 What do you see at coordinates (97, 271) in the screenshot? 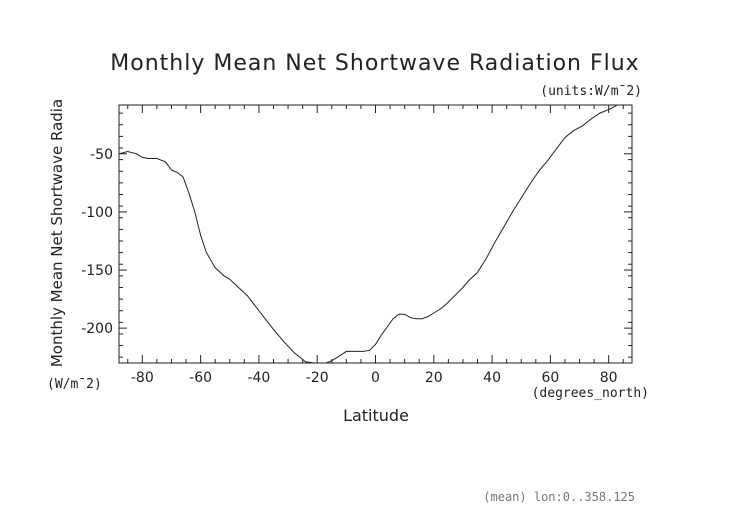
I see `y-tick-label: -150` at bounding box center [97, 271].